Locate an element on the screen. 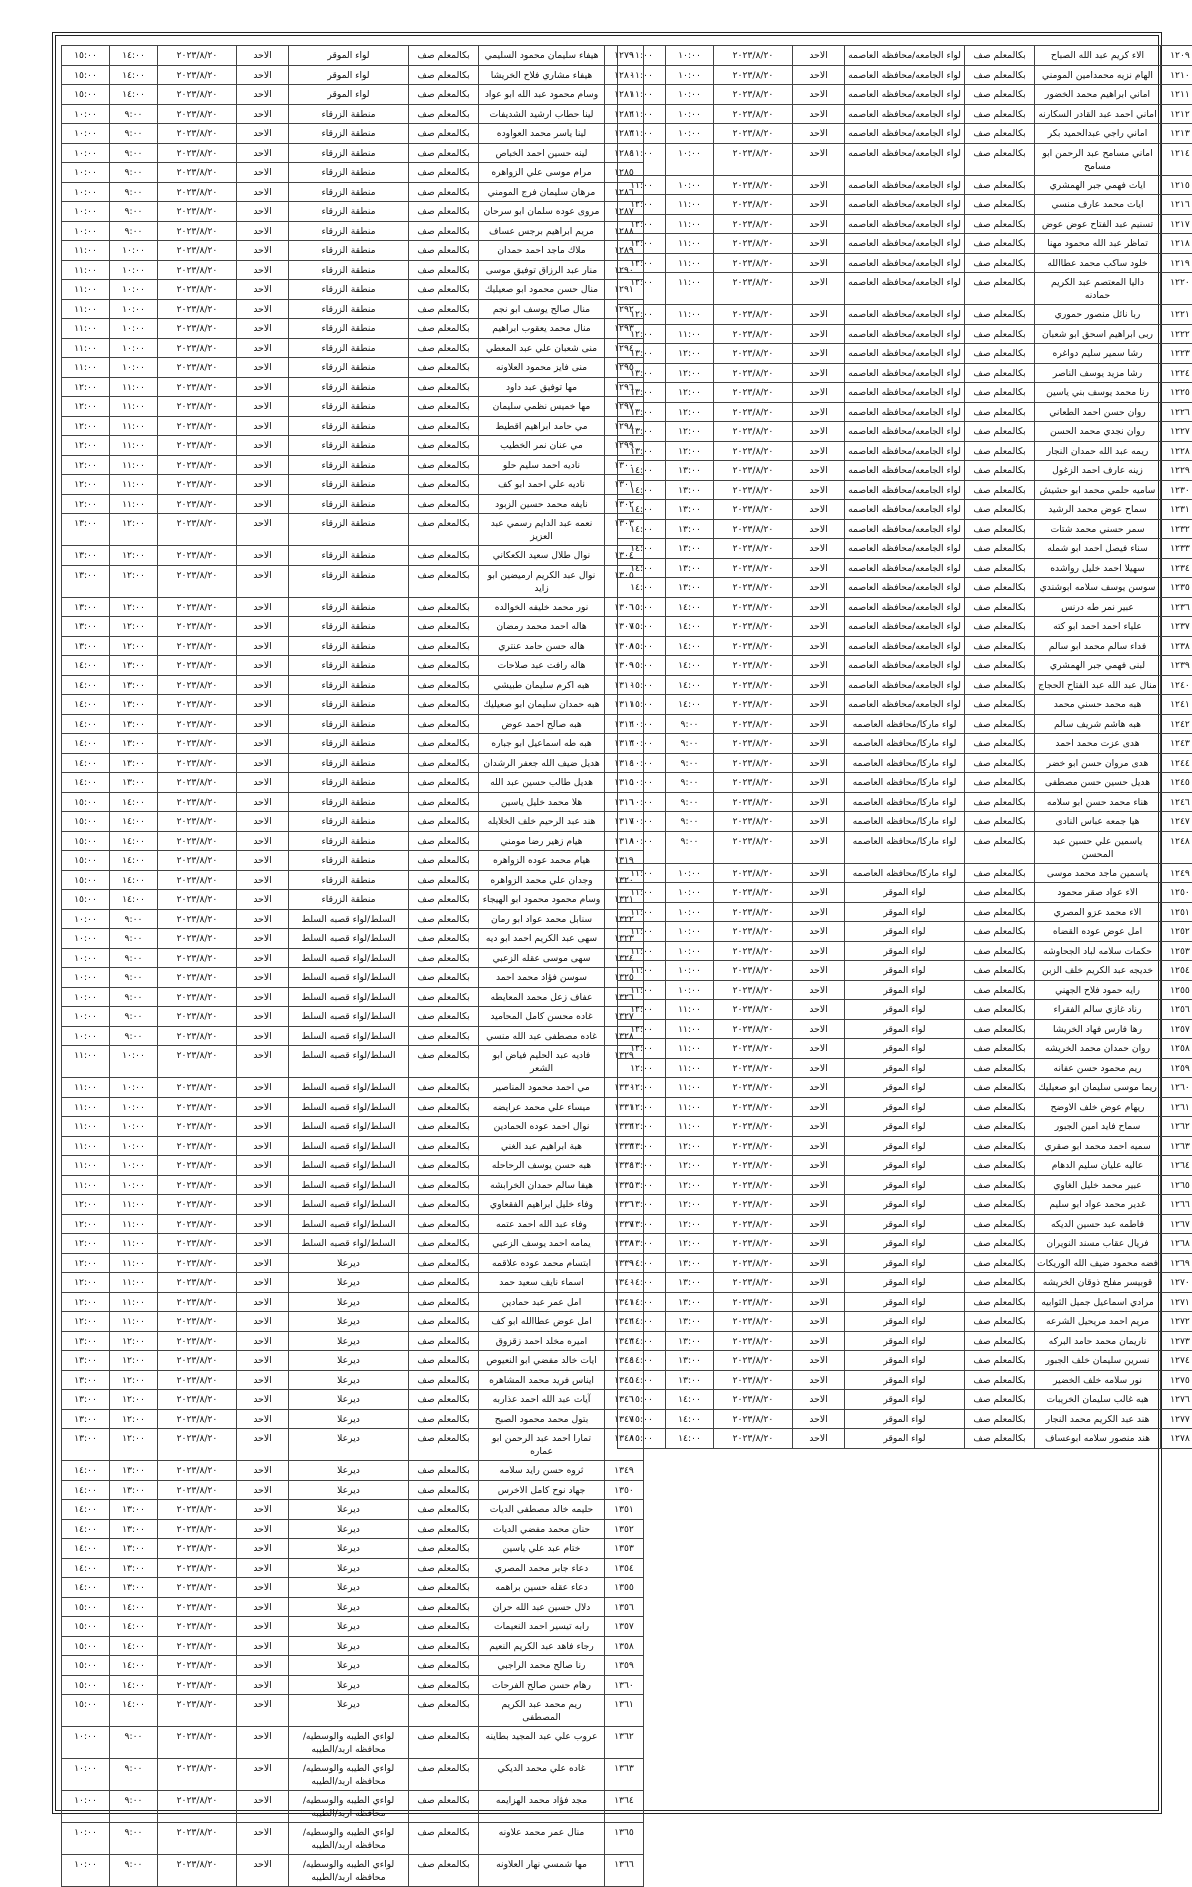 This screenshot has height=1887, width=1192. trainee-name-cell: منال حسن محمود ابو صعيليك is located at coordinates (542, 290).